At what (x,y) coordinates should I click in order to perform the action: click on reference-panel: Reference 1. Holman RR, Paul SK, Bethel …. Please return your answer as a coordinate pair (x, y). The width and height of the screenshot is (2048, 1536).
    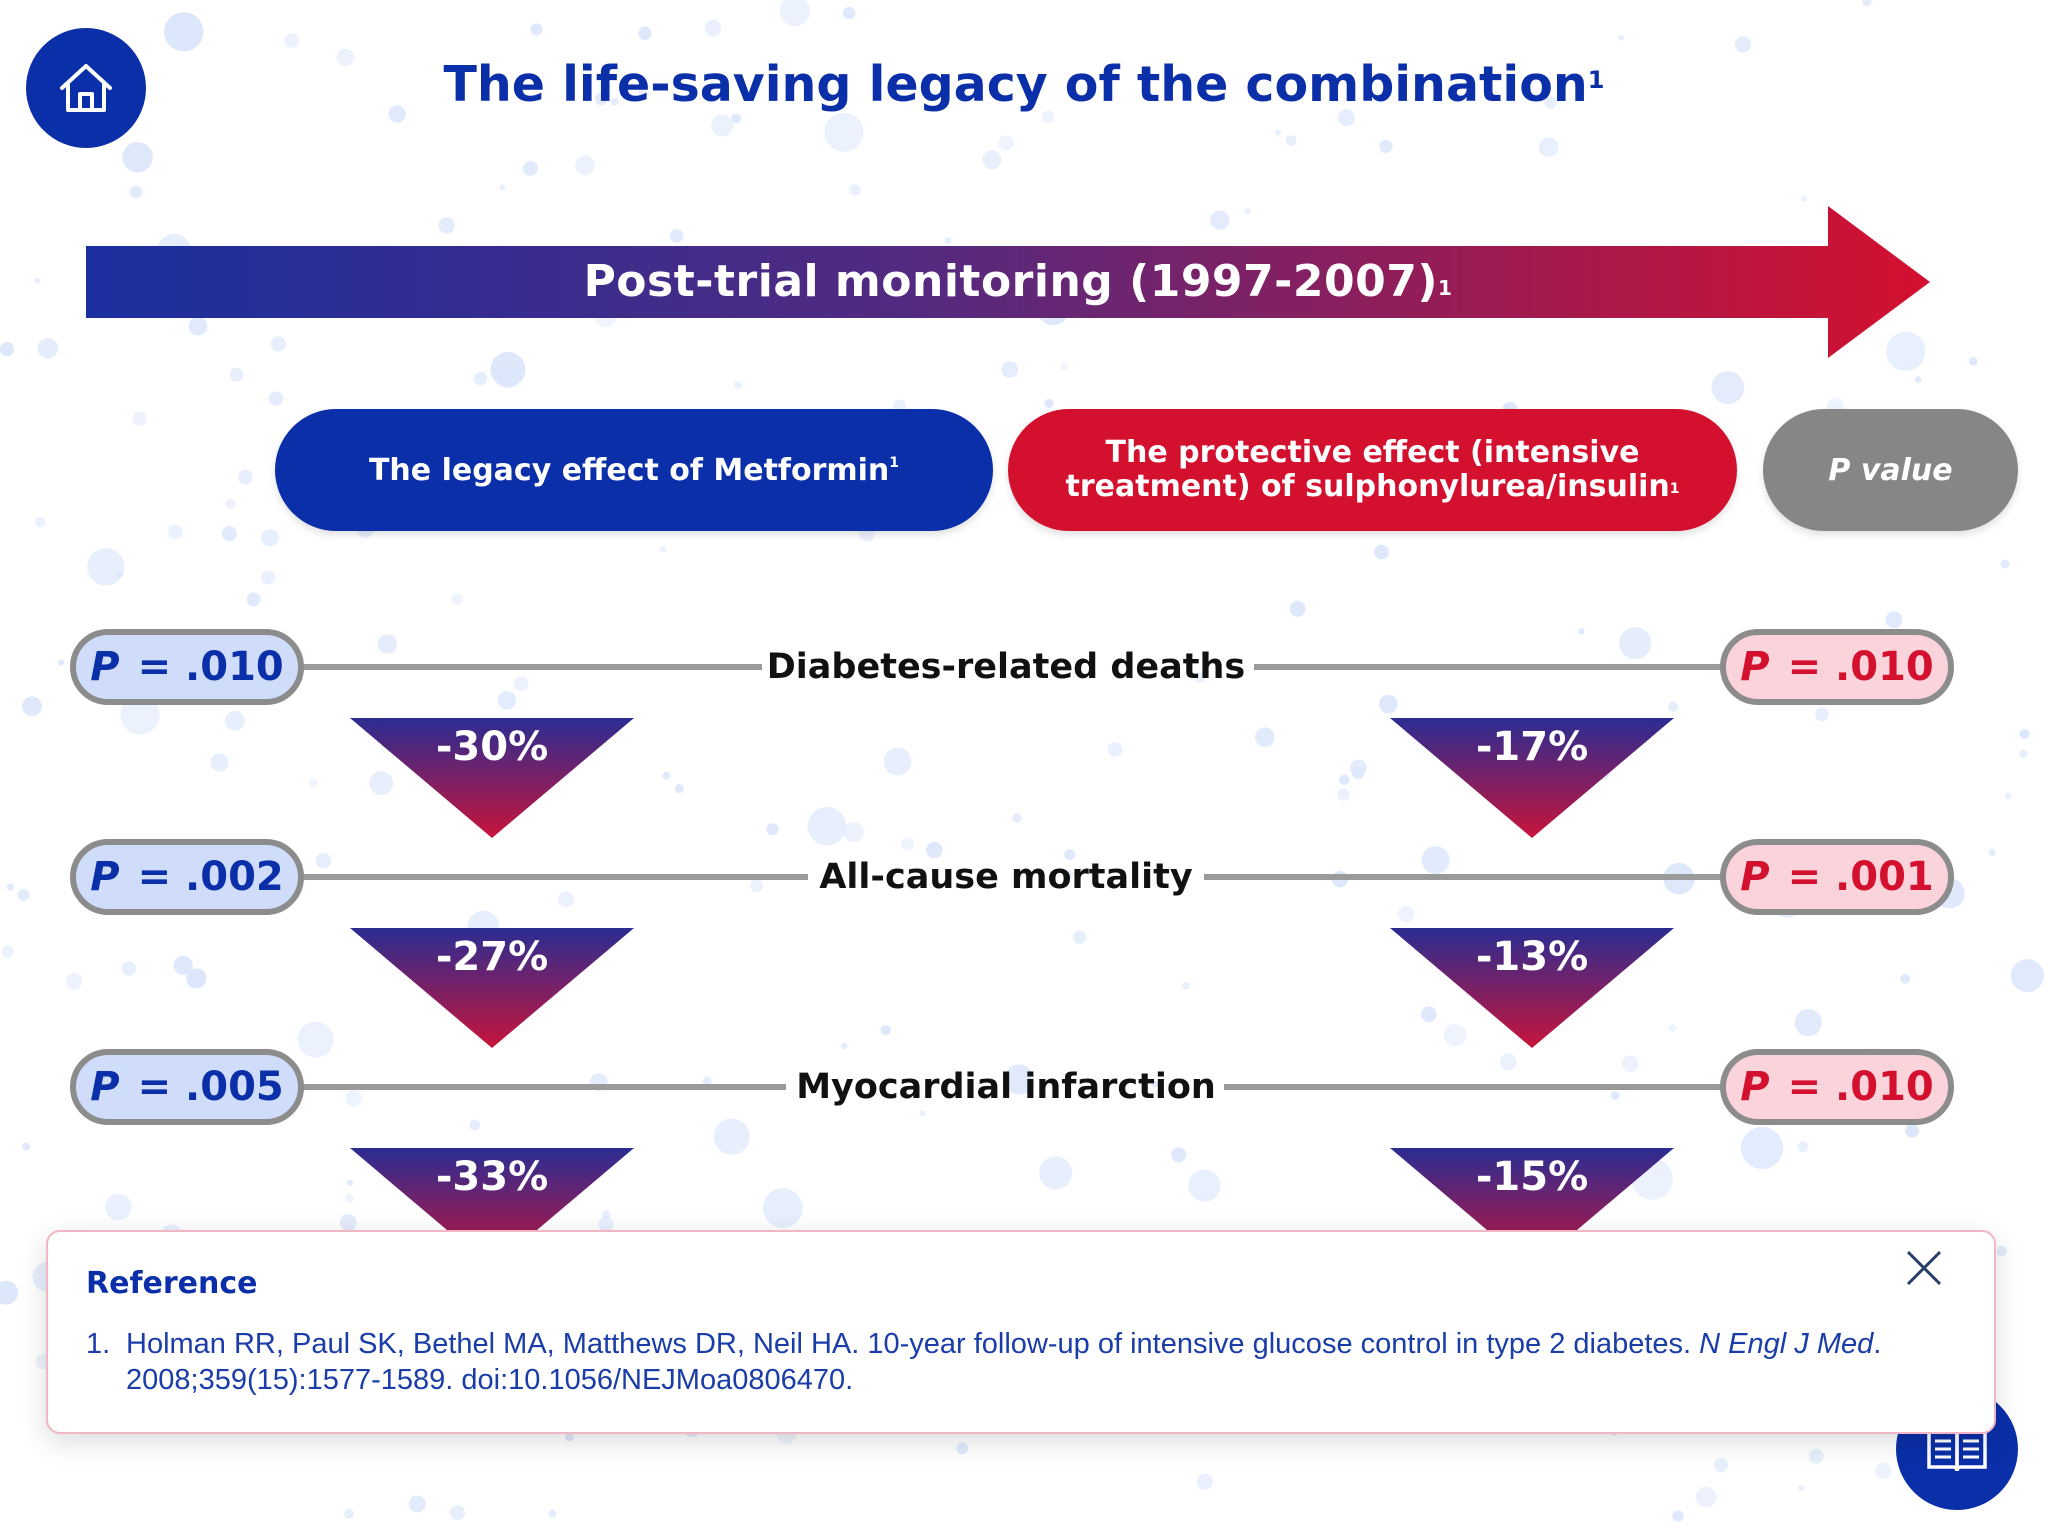
    Looking at the image, I should click on (1021, 1332).